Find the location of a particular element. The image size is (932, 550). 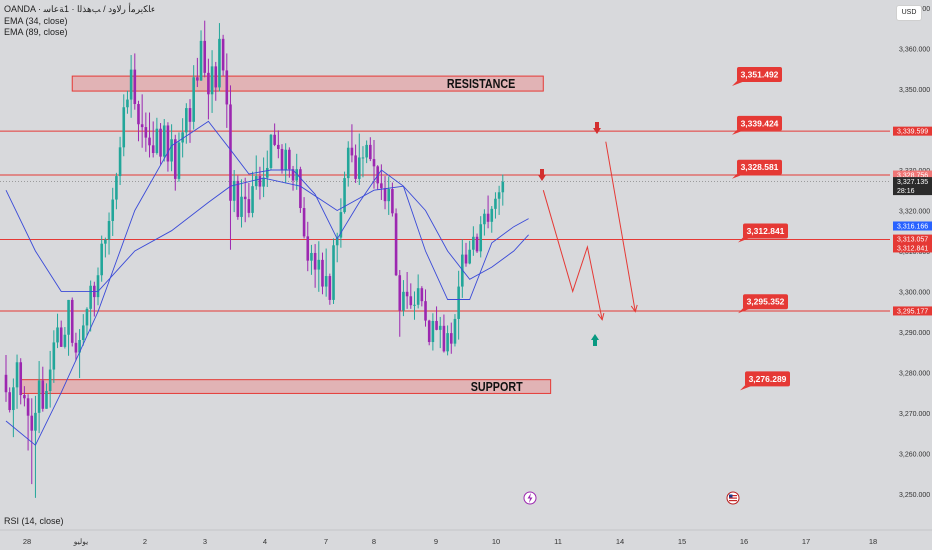

x-tick-label: 10 is located at coordinates (496, 541).